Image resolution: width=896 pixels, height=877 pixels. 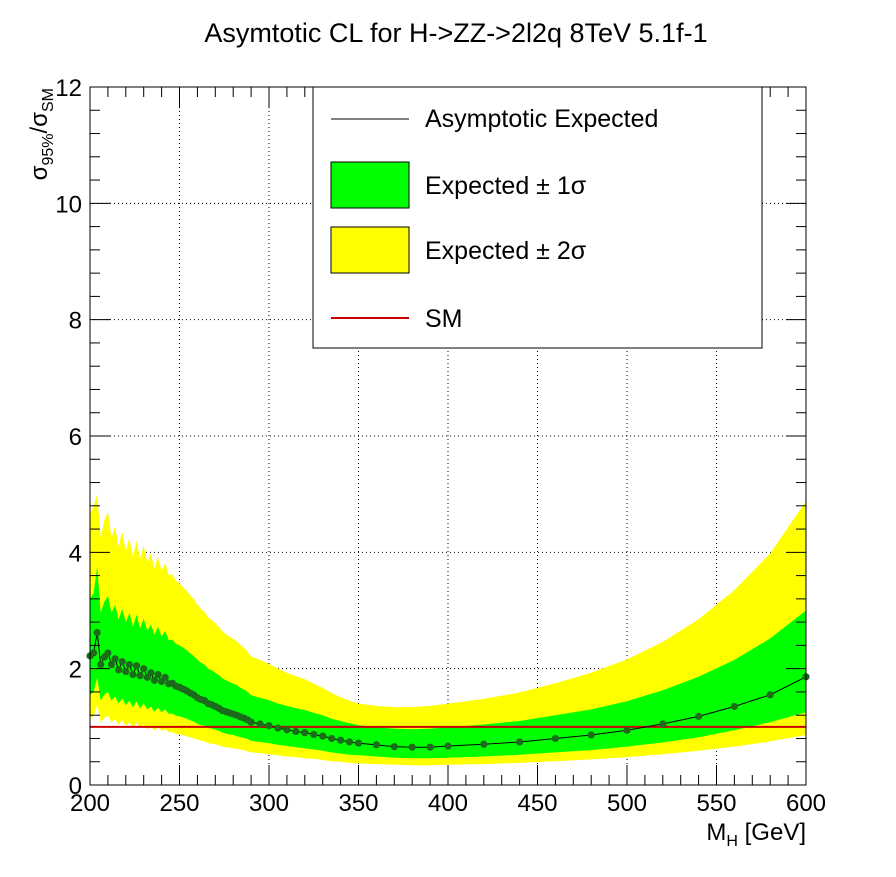 I want to click on legend-two-sigma-sample, so click(x=370, y=250).